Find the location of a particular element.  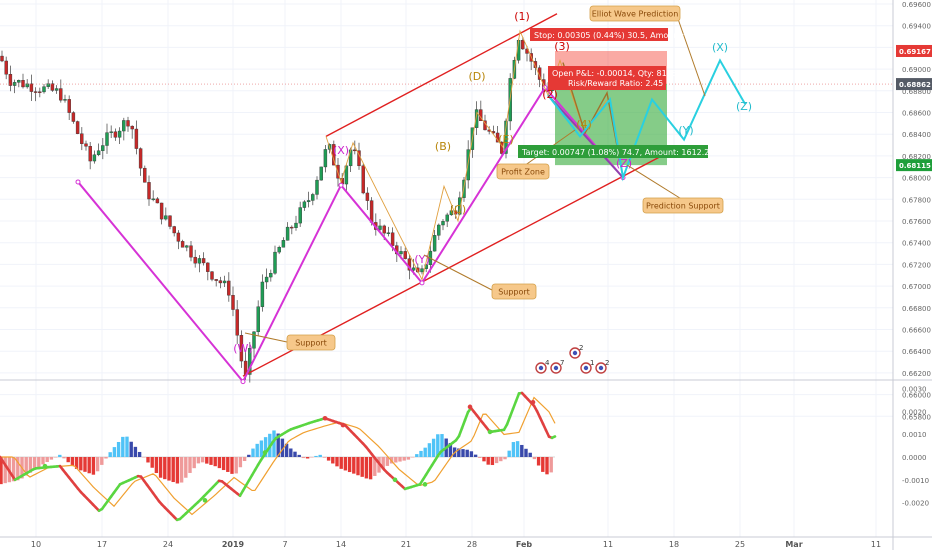

wave-label: (D) is located at coordinates (476, 76).